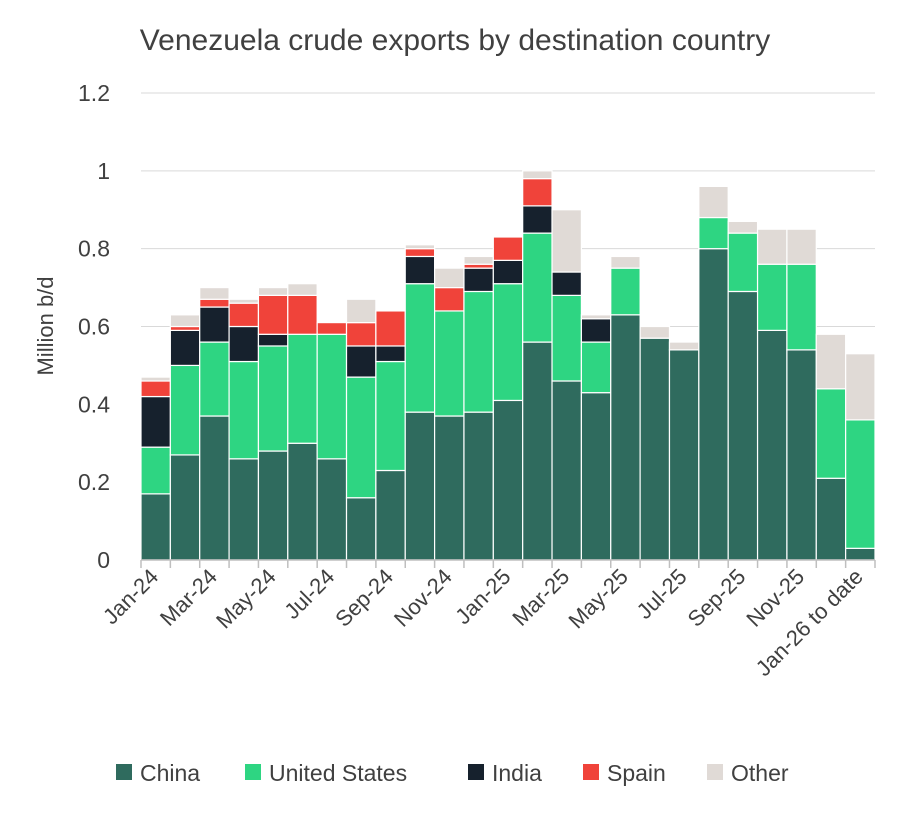 The height and width of the screenshot is (813, 908). Describe the element at coordinates (717, 598) in the screenshot. I see `x-tick-label: Sep-25` at that location.